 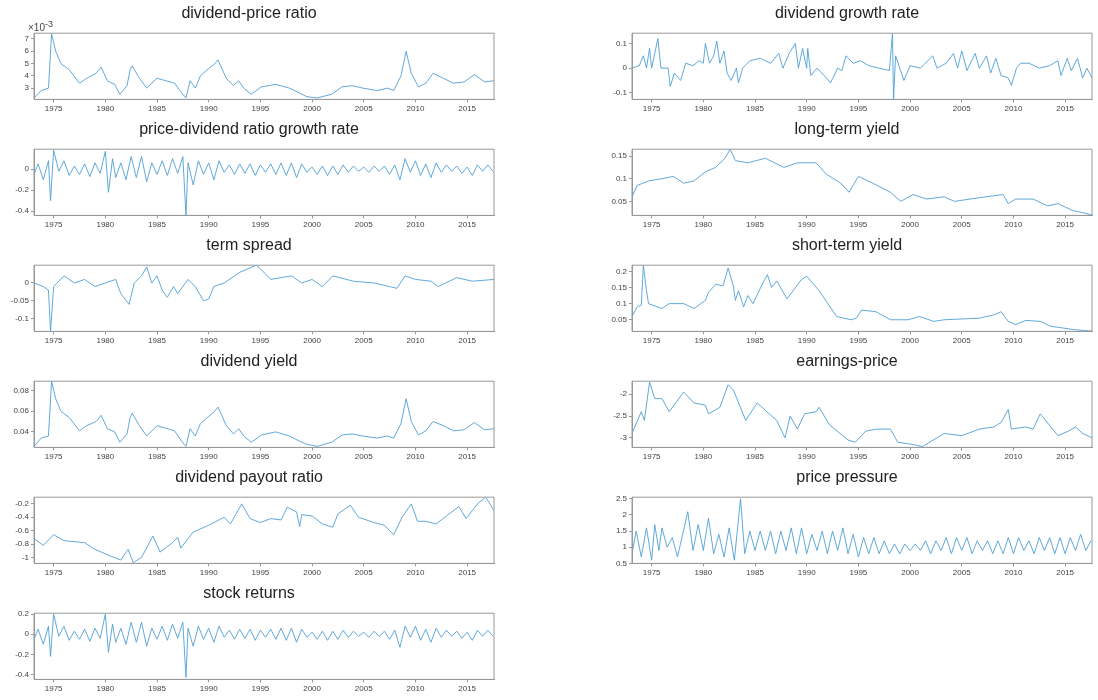 I want to click on chart-title: dividend yield, so click(x=249, y=361).